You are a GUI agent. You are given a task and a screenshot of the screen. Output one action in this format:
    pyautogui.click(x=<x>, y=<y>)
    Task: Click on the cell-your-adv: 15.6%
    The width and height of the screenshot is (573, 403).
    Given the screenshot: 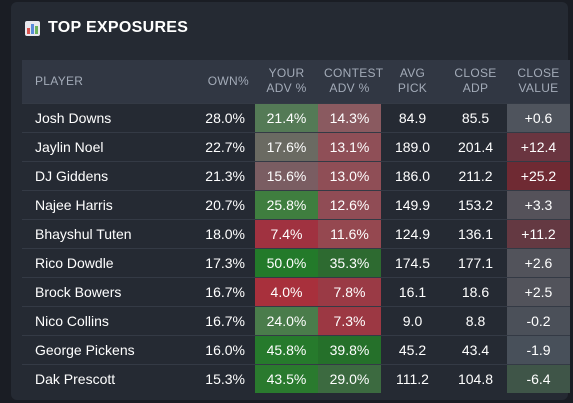 What is the action you would take?
    pyautogui.click(x=286, y=175)
    